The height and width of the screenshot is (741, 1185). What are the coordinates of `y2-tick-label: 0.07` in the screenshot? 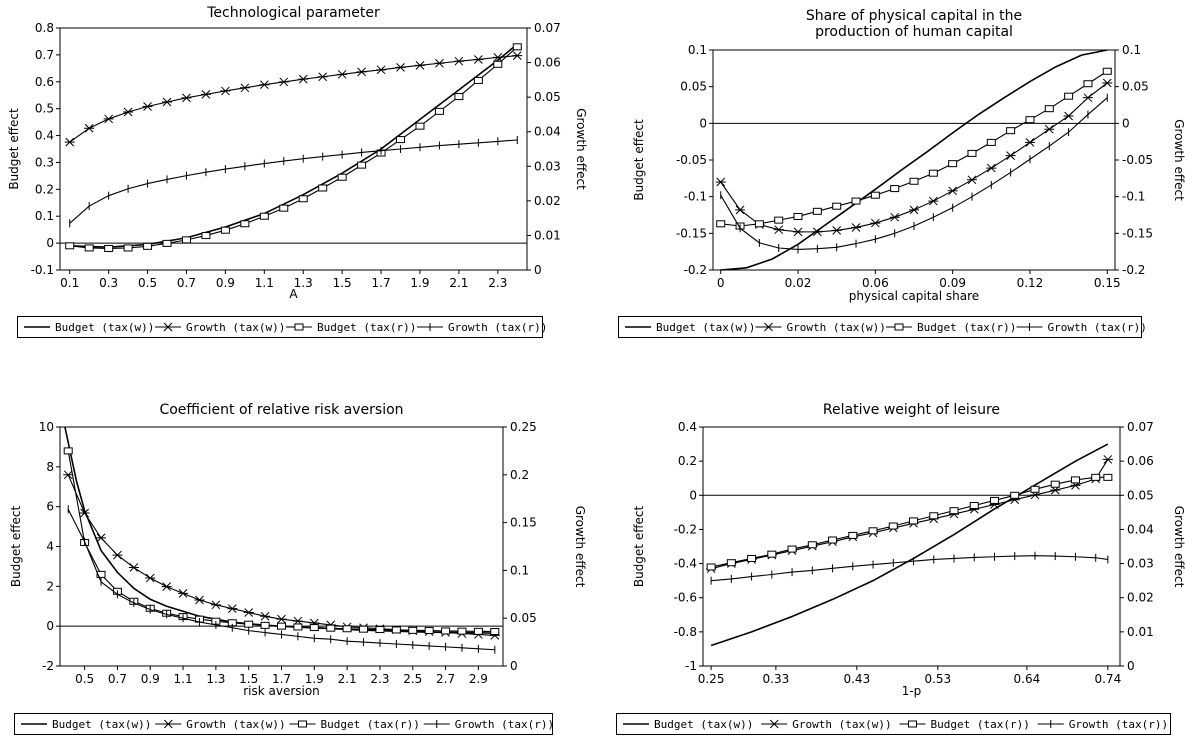 It's located at (1140, 427).